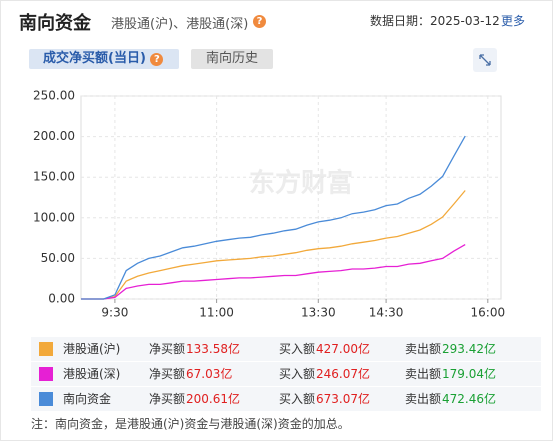  What do you see at coordinates (94, 58) in the screenshot?
I see `tab-label: 成交净买额(当日)` at bounding box center [94, 58].